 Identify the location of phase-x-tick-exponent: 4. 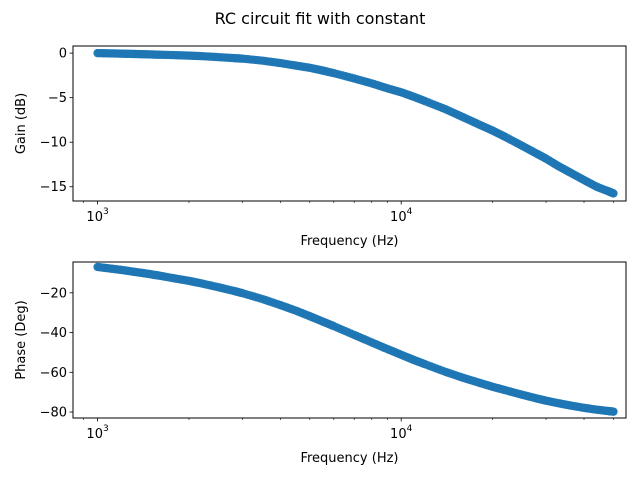
(410, 429).